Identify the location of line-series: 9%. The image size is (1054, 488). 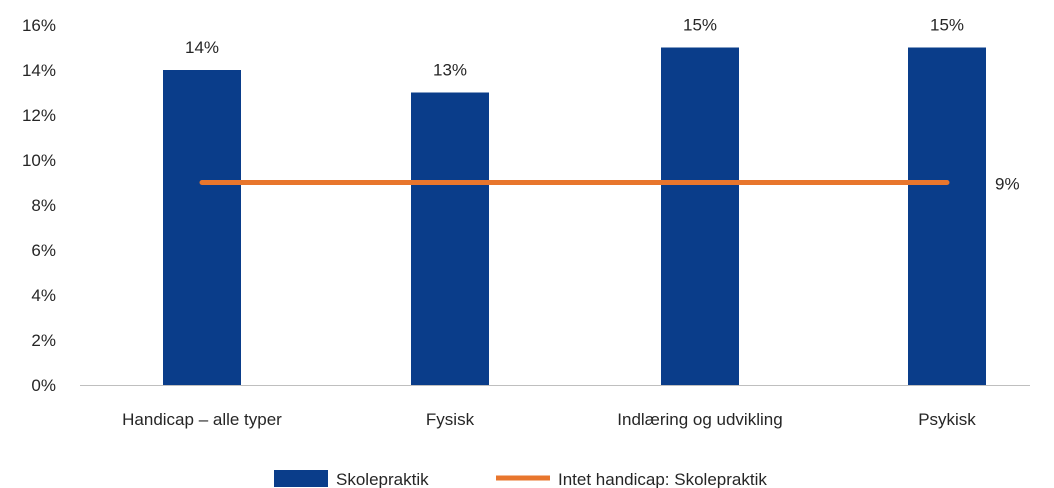
(609, 184).